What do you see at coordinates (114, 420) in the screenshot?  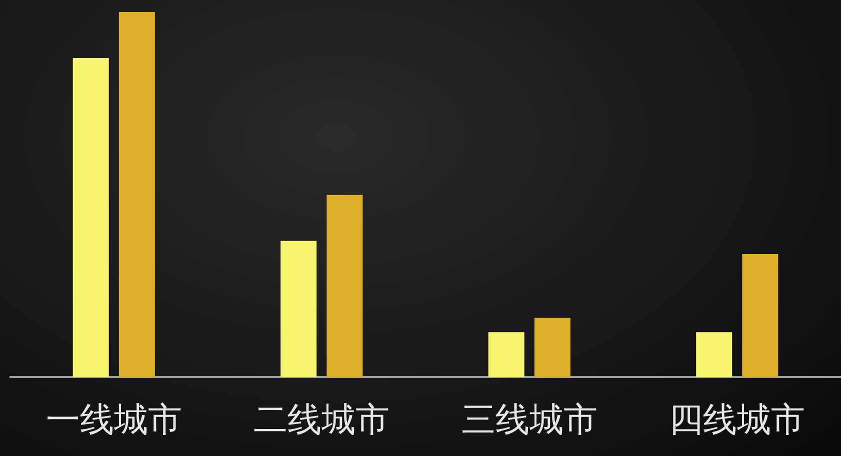 I see `x-tick-label: 一线城市` at bounding box center [114, 420].